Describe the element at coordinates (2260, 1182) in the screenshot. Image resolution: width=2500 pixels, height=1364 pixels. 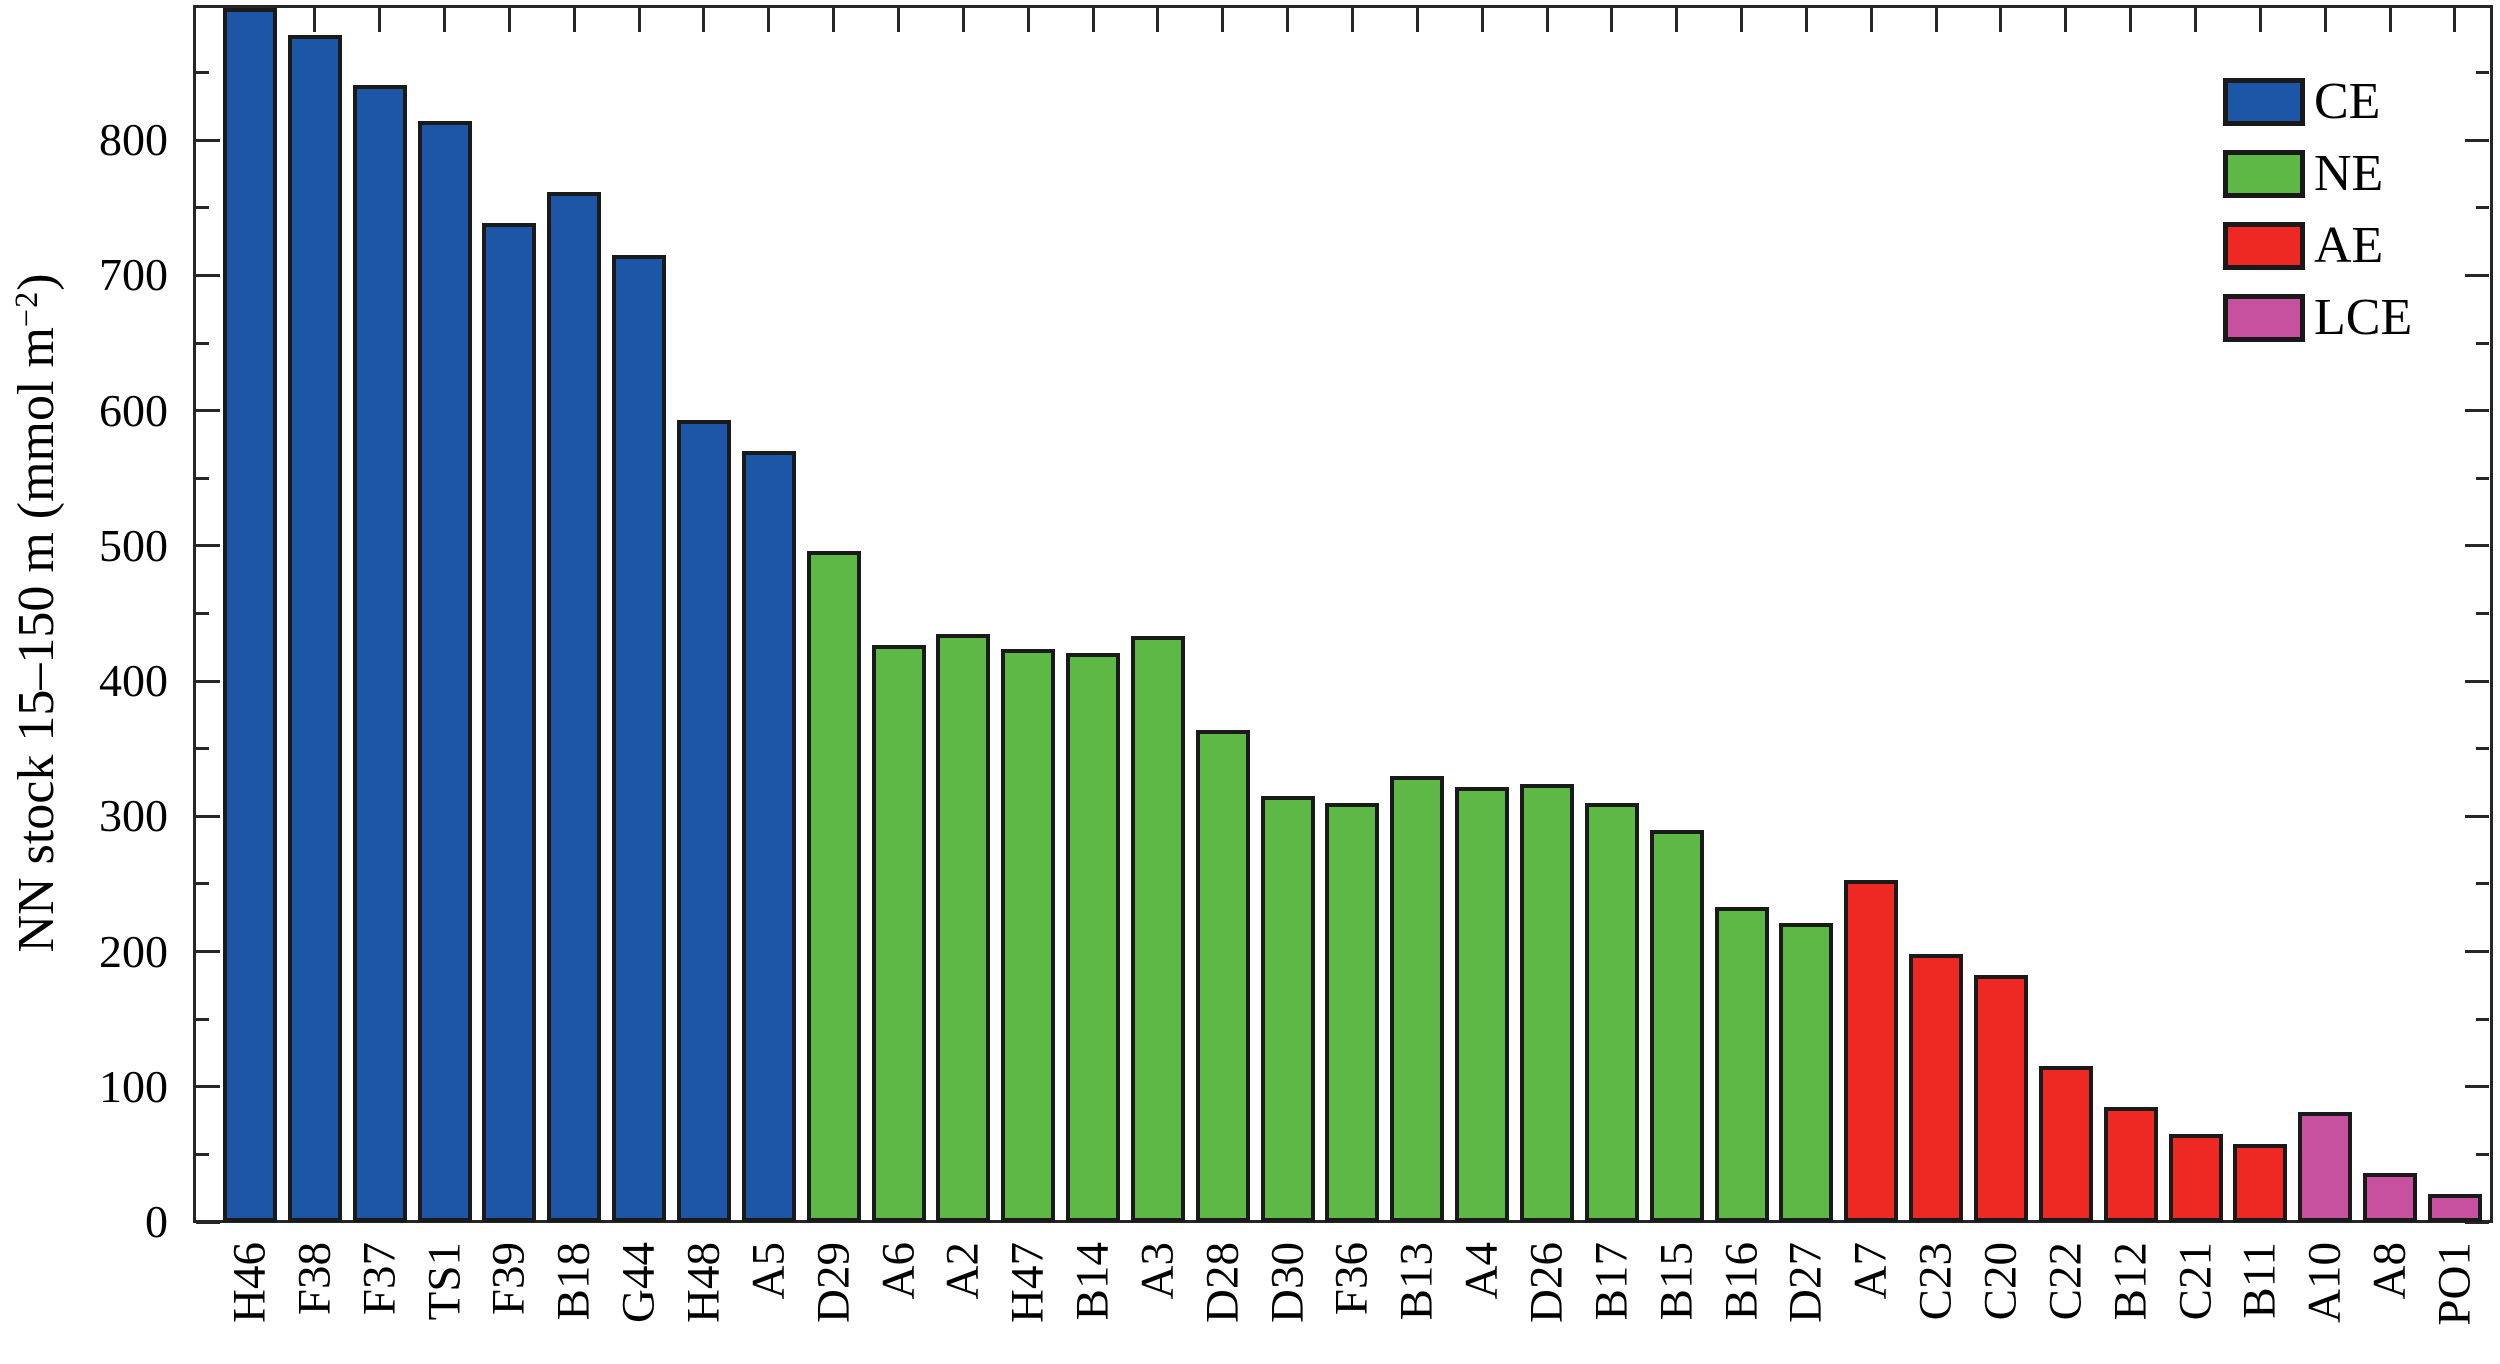
I see `bar-B11` at that location.